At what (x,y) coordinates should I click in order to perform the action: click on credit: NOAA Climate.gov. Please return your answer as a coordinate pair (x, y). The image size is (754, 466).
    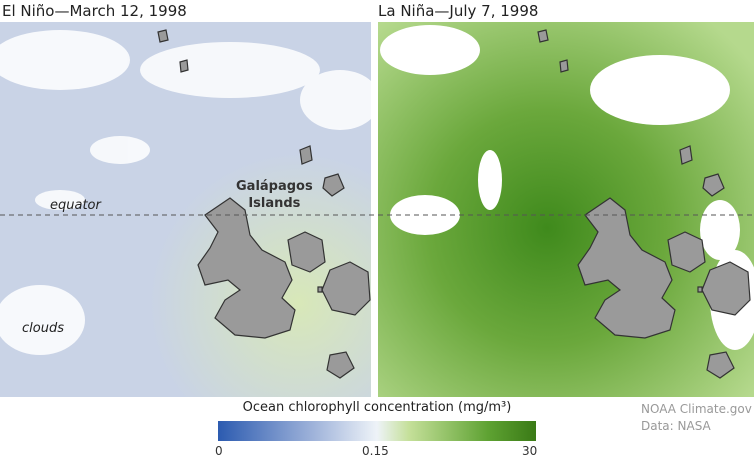
    Looking at the image, I should click on (696, 409).